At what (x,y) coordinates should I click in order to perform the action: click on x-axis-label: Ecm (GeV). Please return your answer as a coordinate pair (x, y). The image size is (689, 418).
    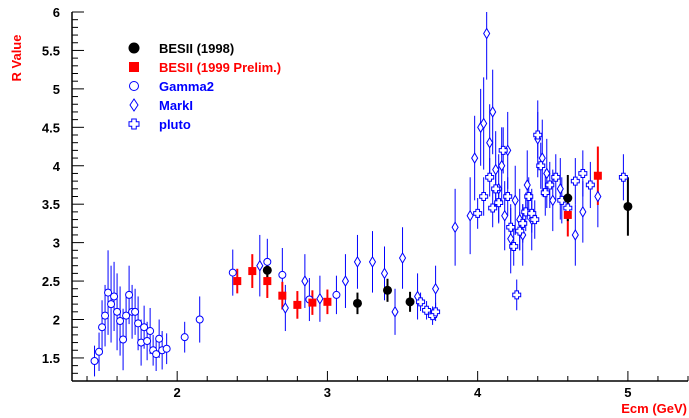
    Looking at the image, I should click on (654, 408).